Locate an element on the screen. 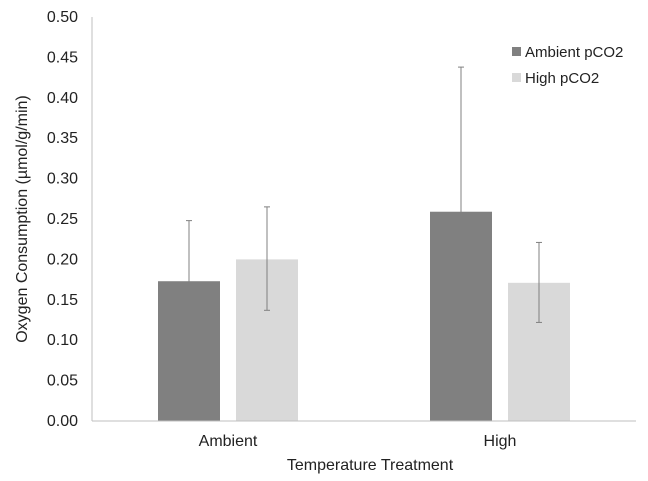 The height and width of the screenshot is (481, 648). x-tick-label: High is located at coordinates (500, 441).